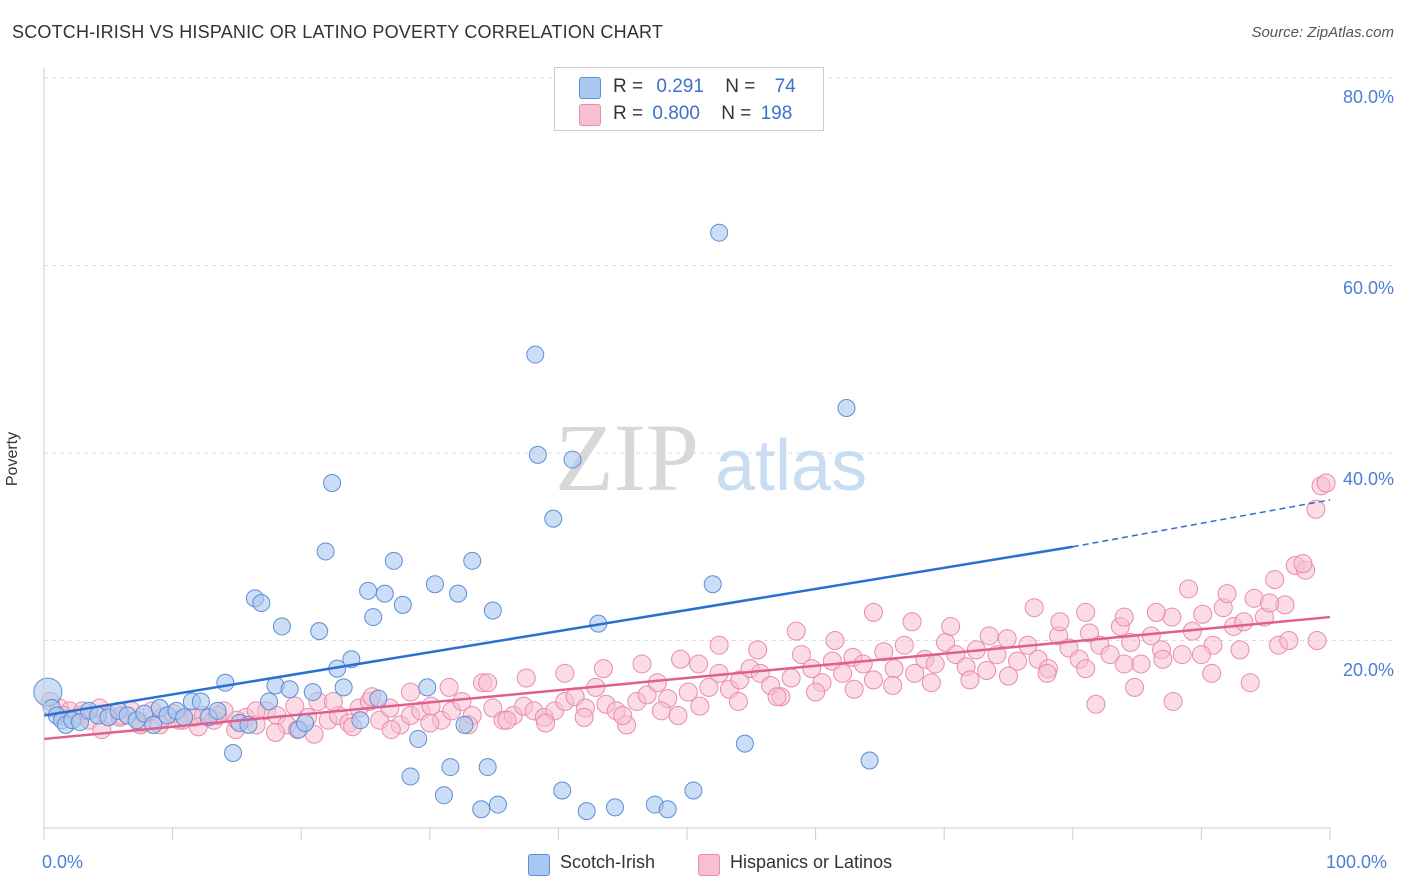 The image size is (1406, 892). I want to click on trendline-scotch-irish-extension, so click(1201, 523).